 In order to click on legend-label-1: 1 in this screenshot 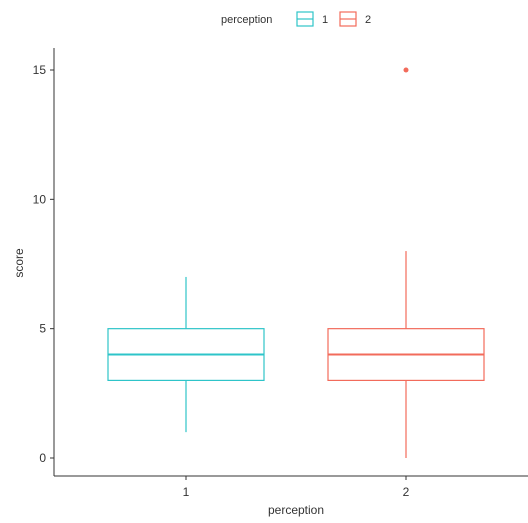, I will do `click(325, 20)`.